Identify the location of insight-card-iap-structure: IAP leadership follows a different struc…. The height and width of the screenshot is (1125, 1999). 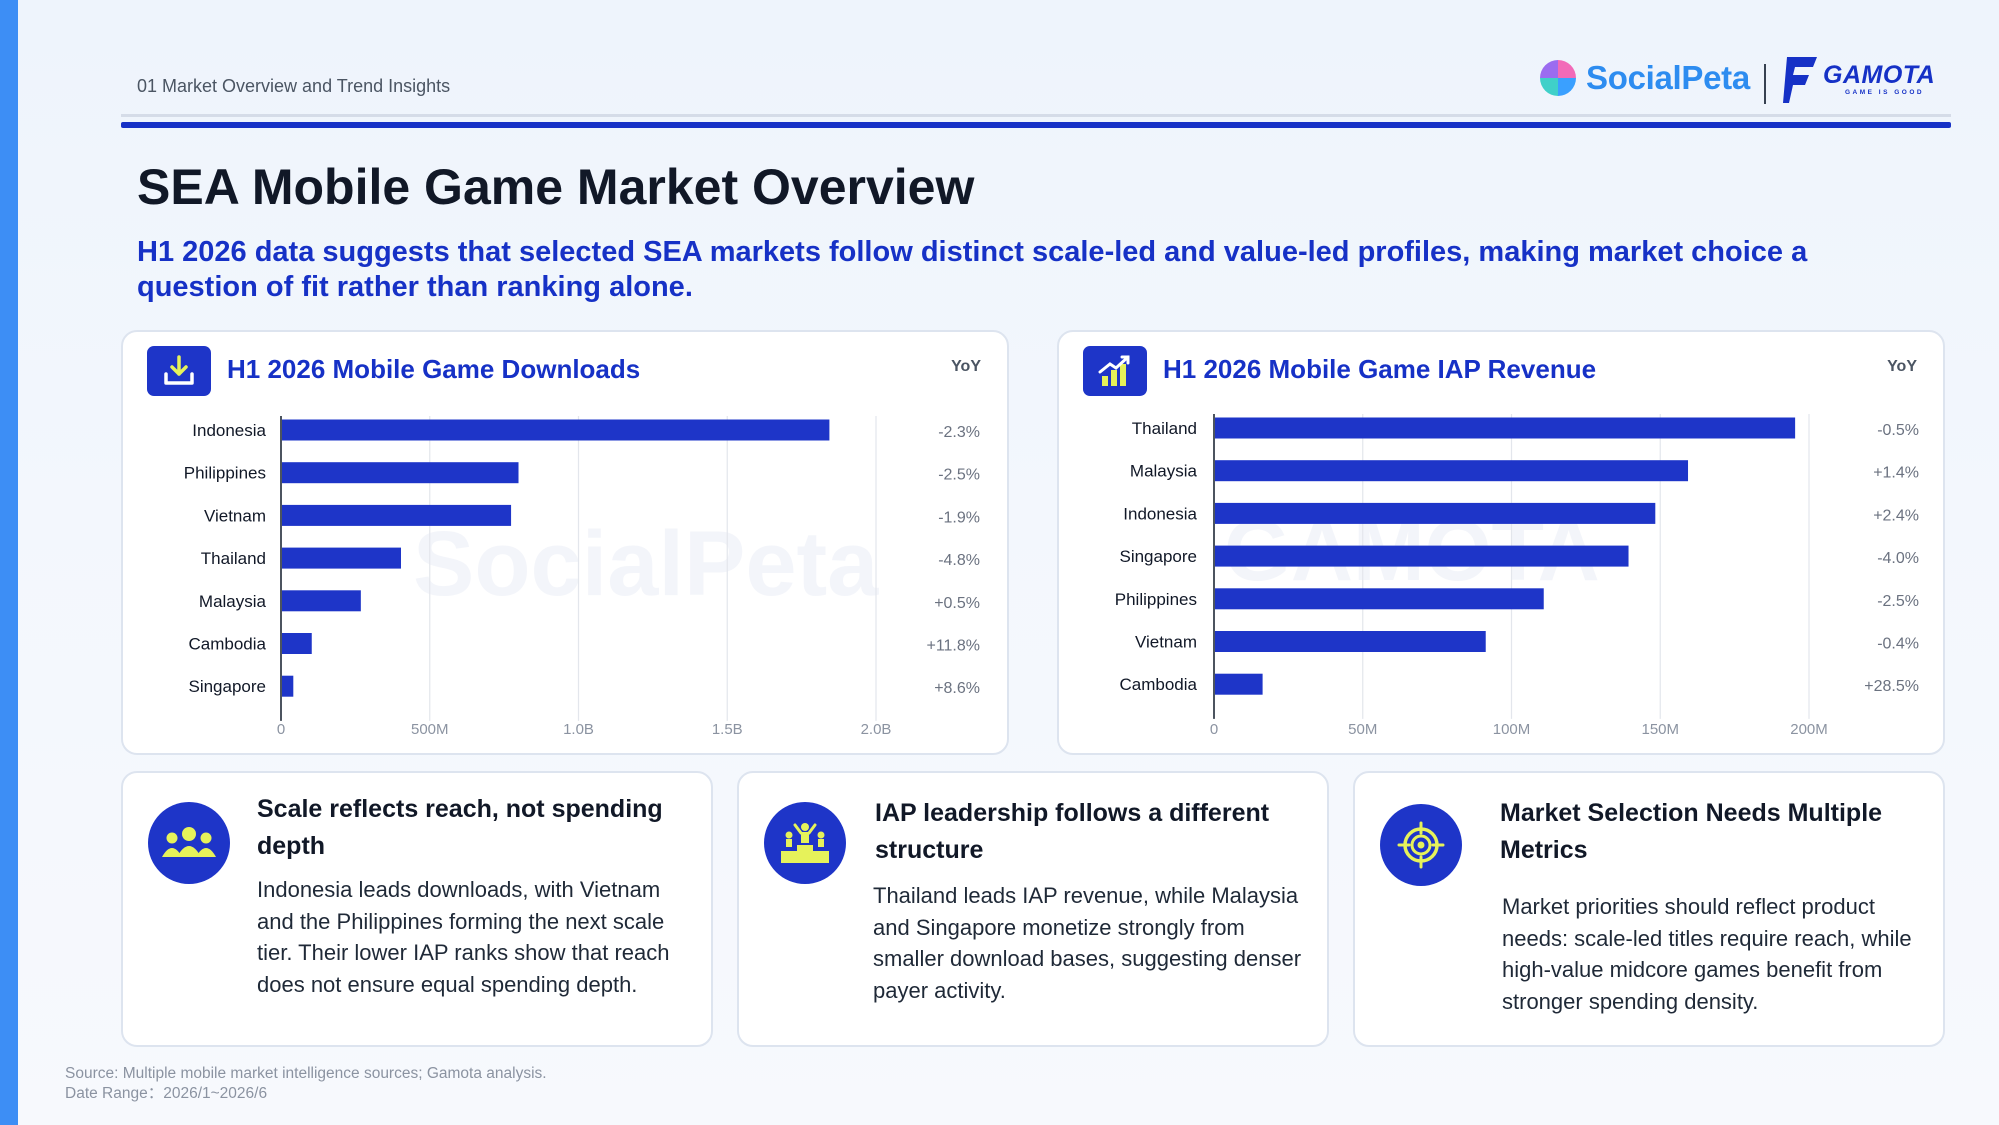
(1033, 909).